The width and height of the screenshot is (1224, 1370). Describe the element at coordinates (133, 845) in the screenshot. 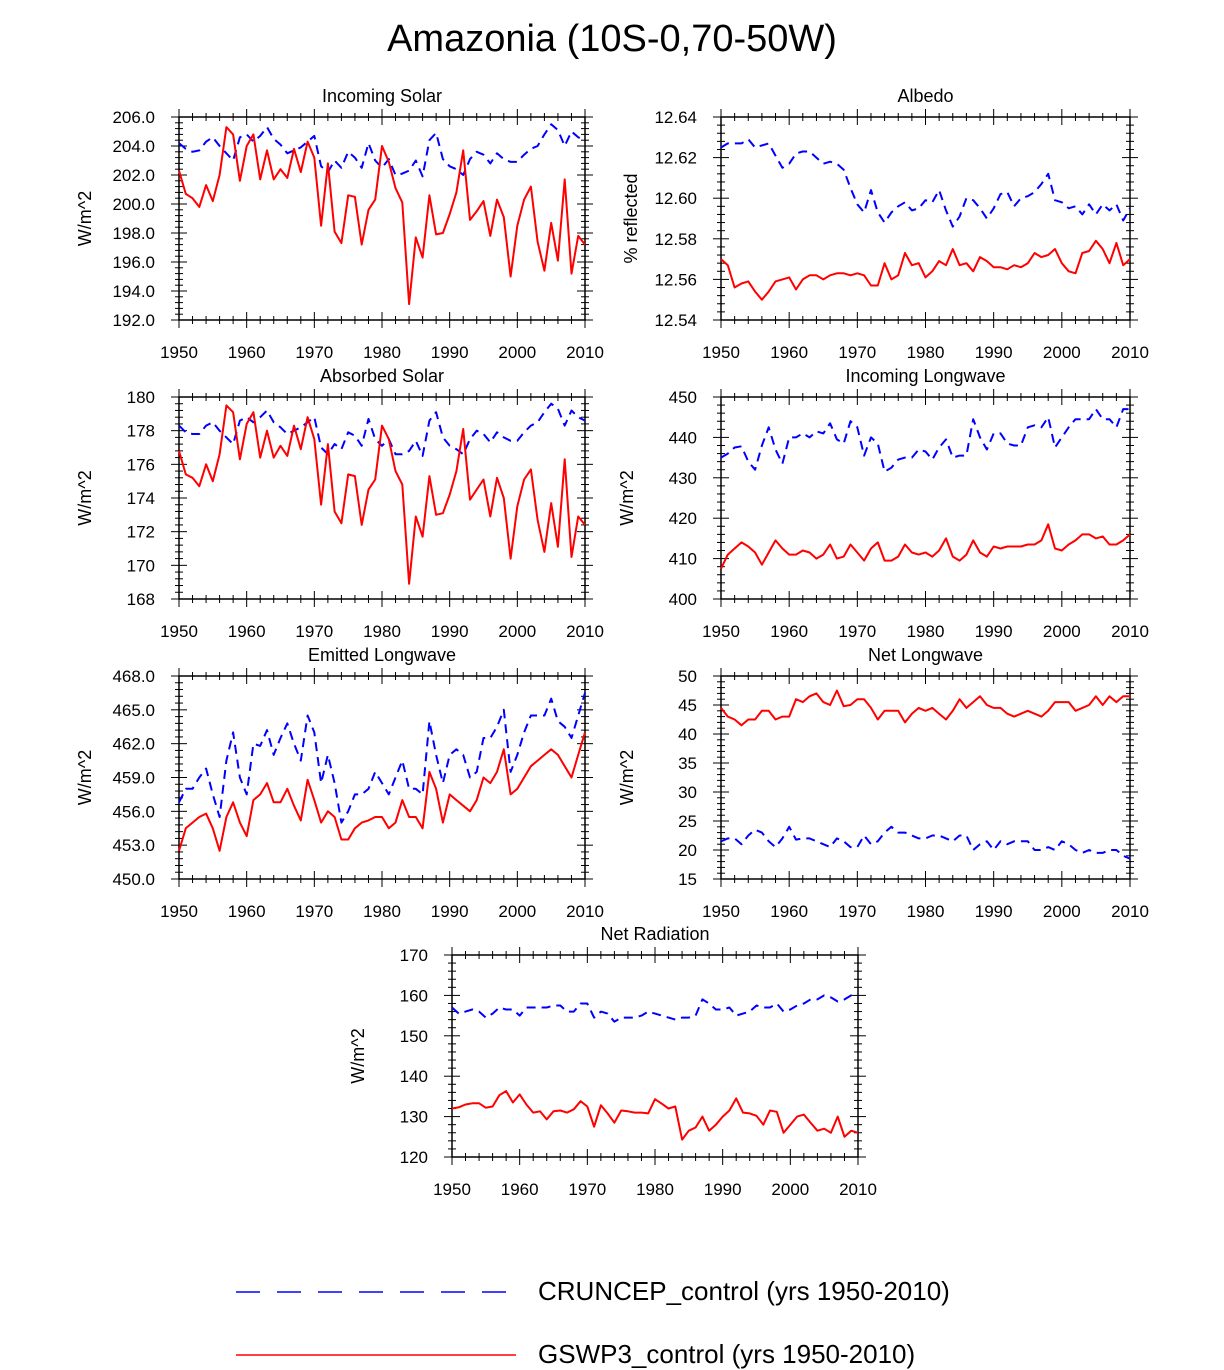

I see `y-tick-label: 453.0` at that location.